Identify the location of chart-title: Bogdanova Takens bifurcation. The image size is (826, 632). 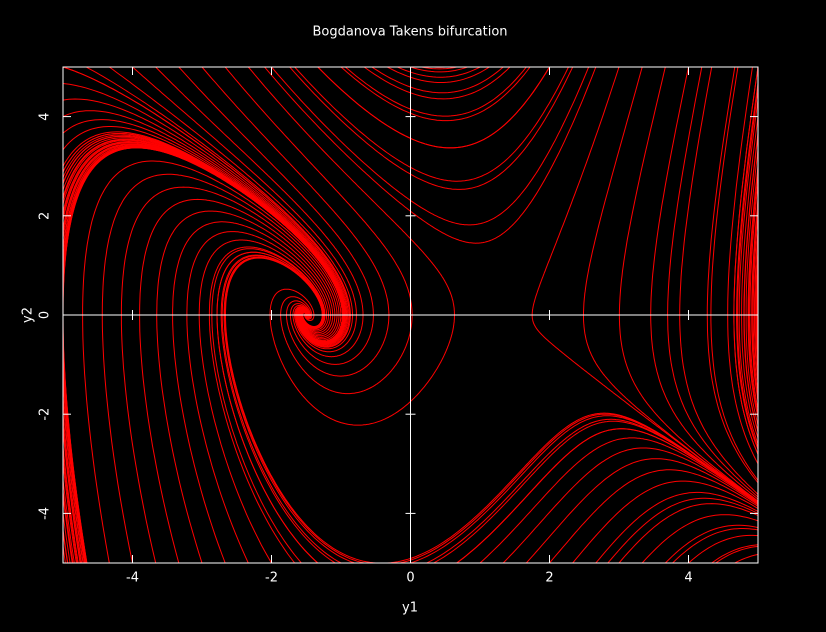
(409, 32).